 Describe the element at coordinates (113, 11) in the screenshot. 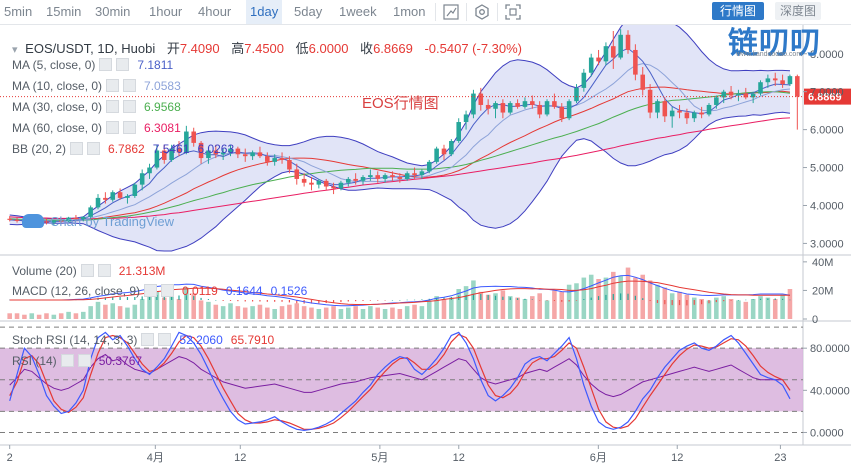

I see `timeframe-30min: 30min` at that location.